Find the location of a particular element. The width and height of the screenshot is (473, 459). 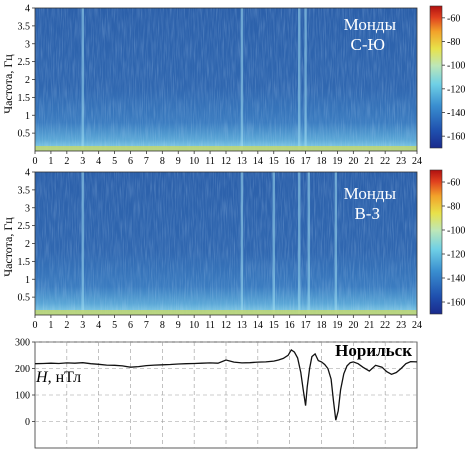

magnetogram-ylabel: H, нТл is located at coordinates (58, 377).